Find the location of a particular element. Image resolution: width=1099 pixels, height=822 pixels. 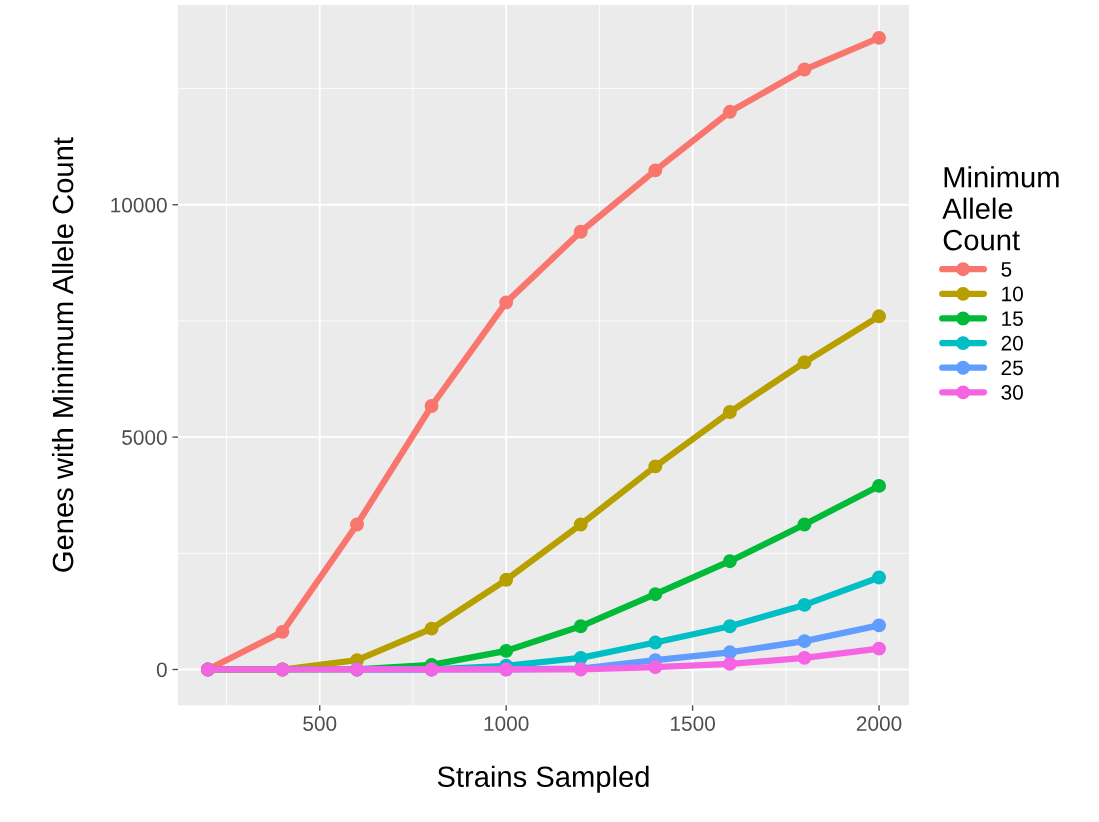

y-tick-label: 0 is located at coordinates (161, 670).